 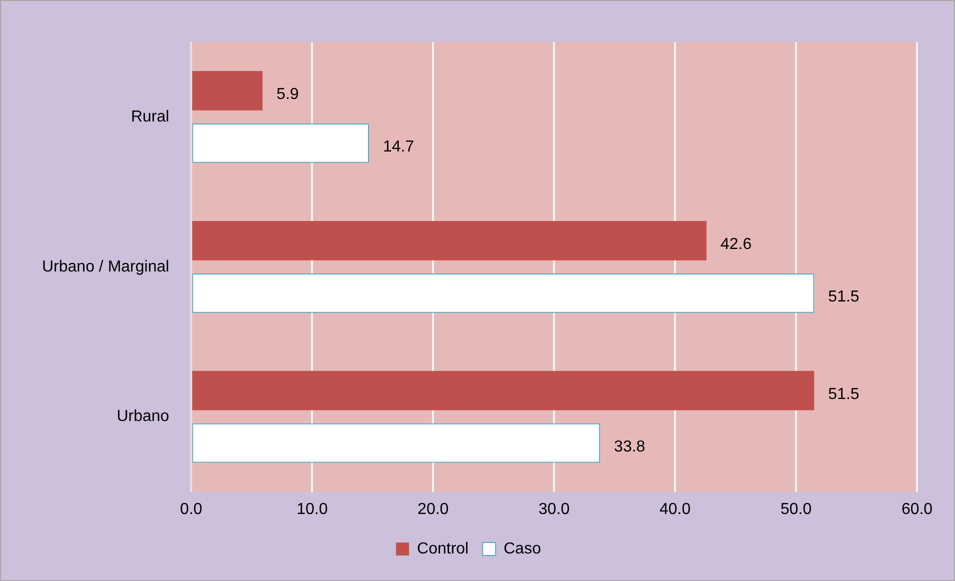 What do you see at coordinates (554, 509) in the screenshot?
I see `x-tick-label: 30.0` at bounding box center [554, 509].